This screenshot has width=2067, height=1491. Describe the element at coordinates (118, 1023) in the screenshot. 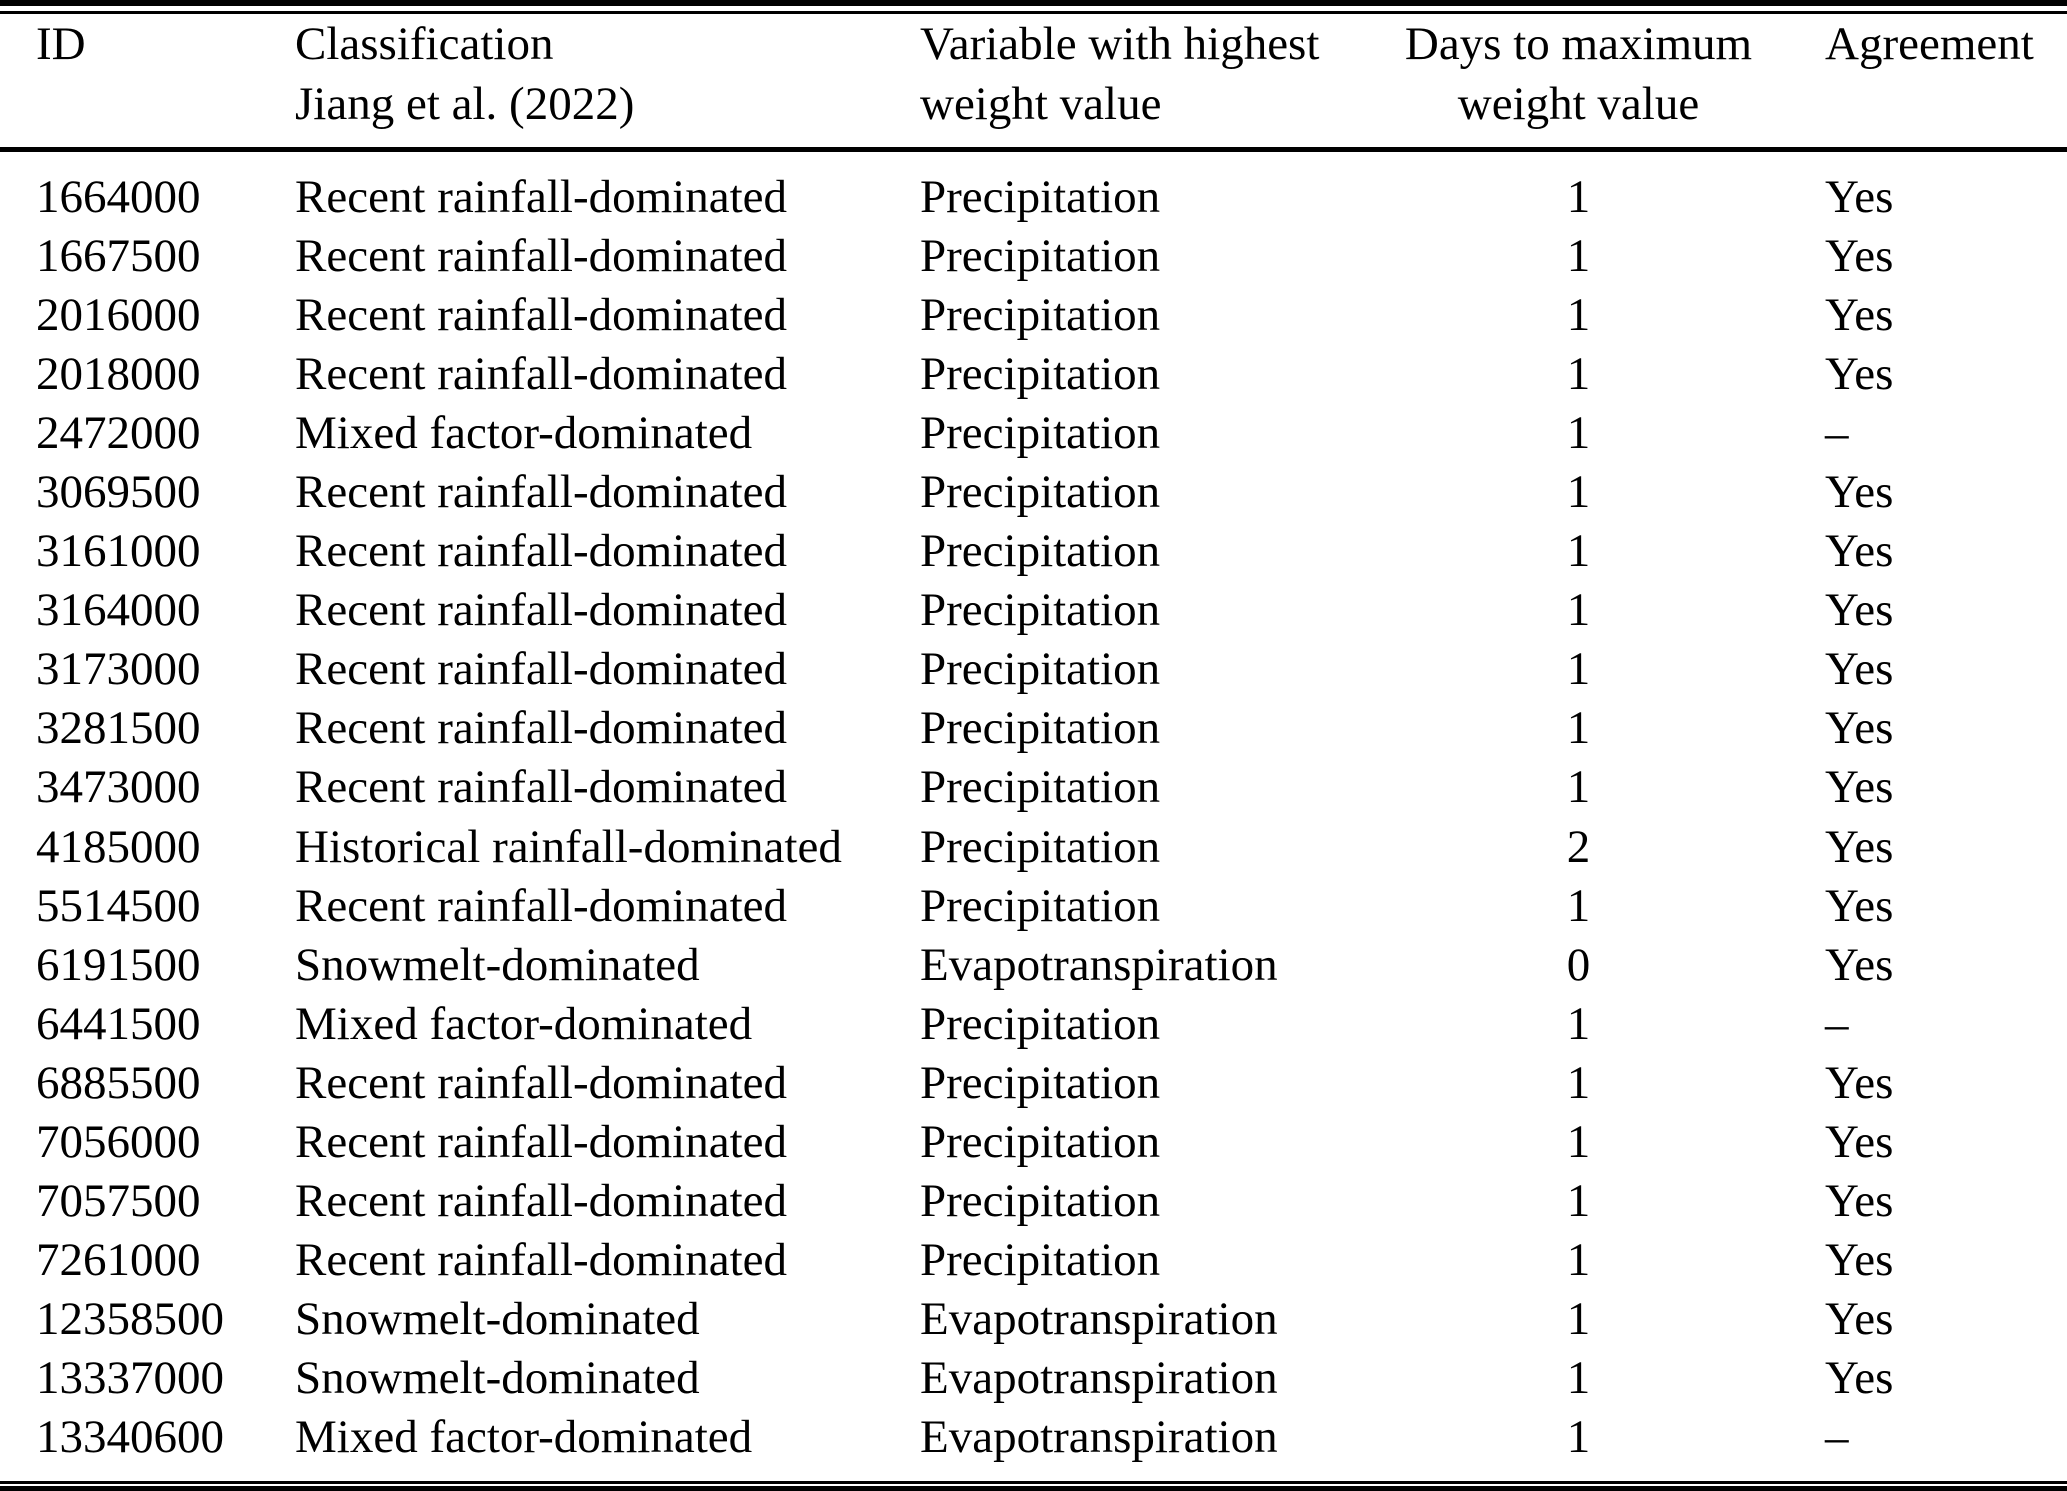

I see `cell-id: 6441500` at that location.